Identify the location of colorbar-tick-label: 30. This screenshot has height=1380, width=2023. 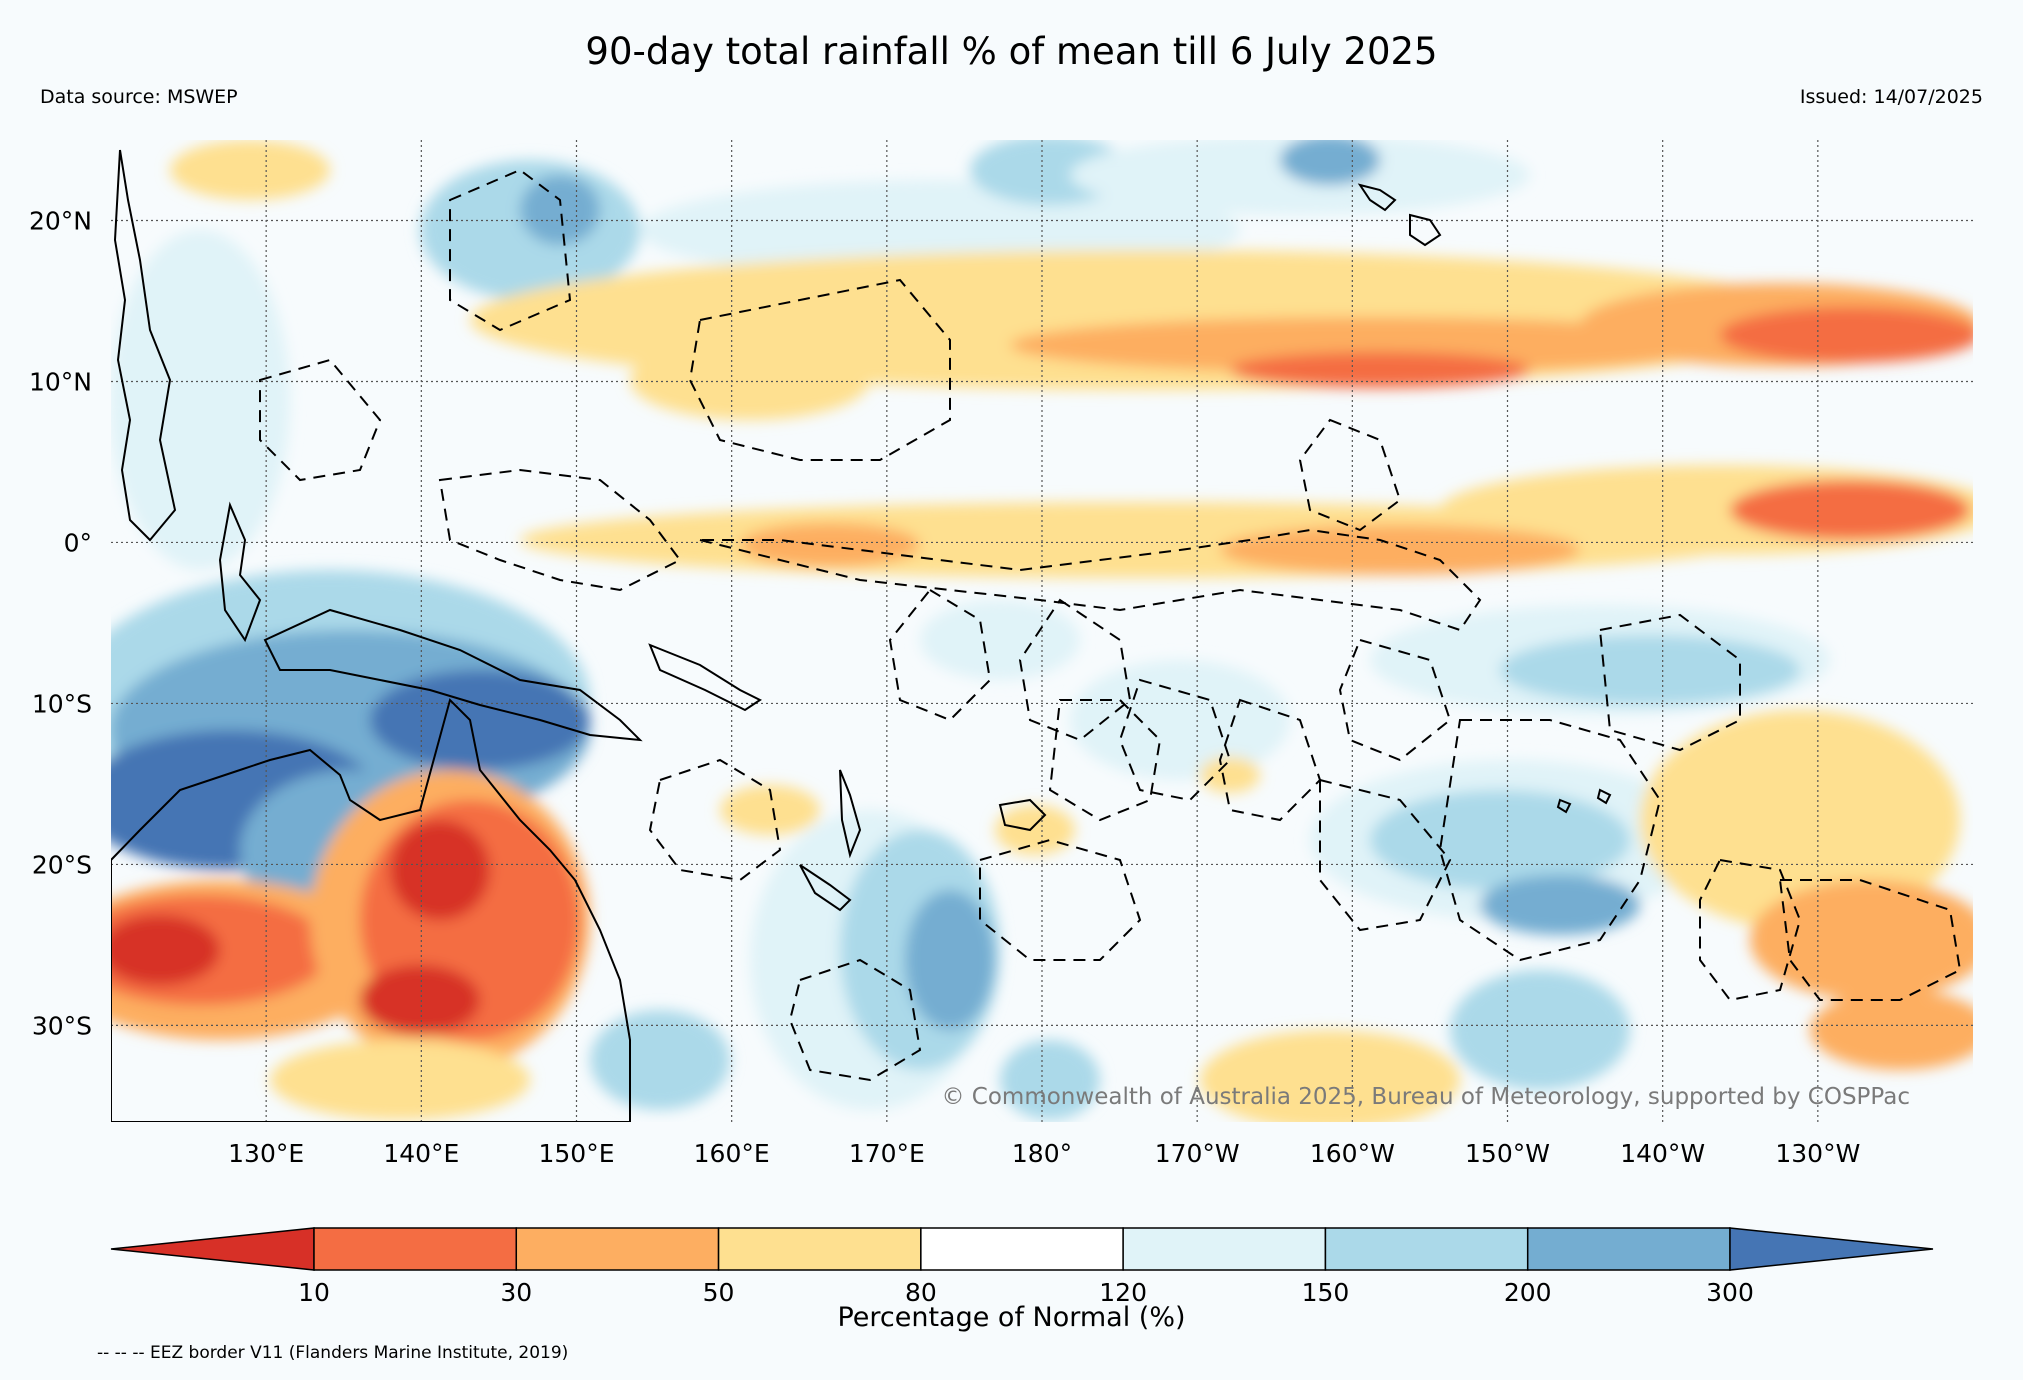
(516, 1292).